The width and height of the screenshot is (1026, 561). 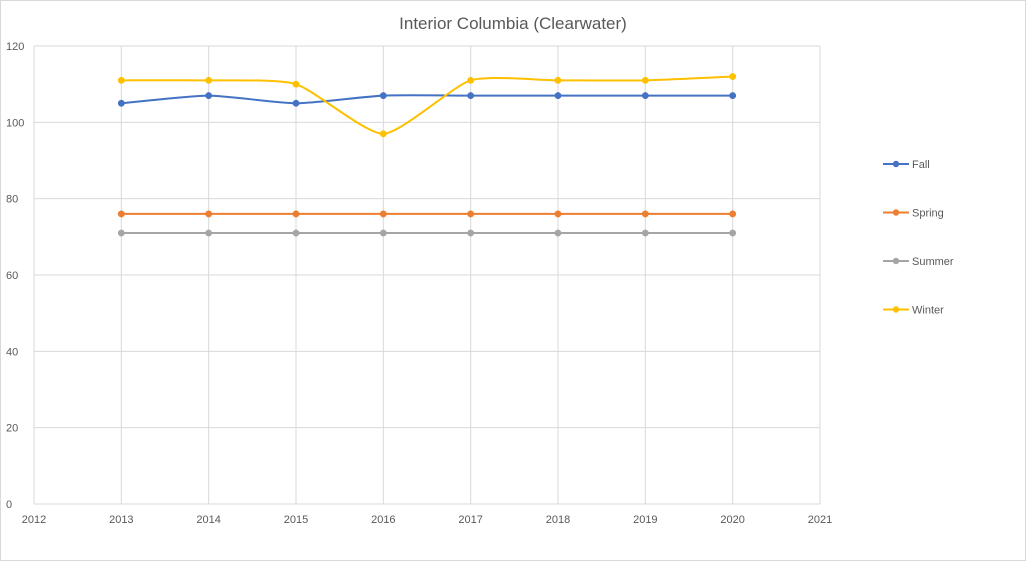 I want to click on y-tick-label-0: 0, so click(x=9, y=505).